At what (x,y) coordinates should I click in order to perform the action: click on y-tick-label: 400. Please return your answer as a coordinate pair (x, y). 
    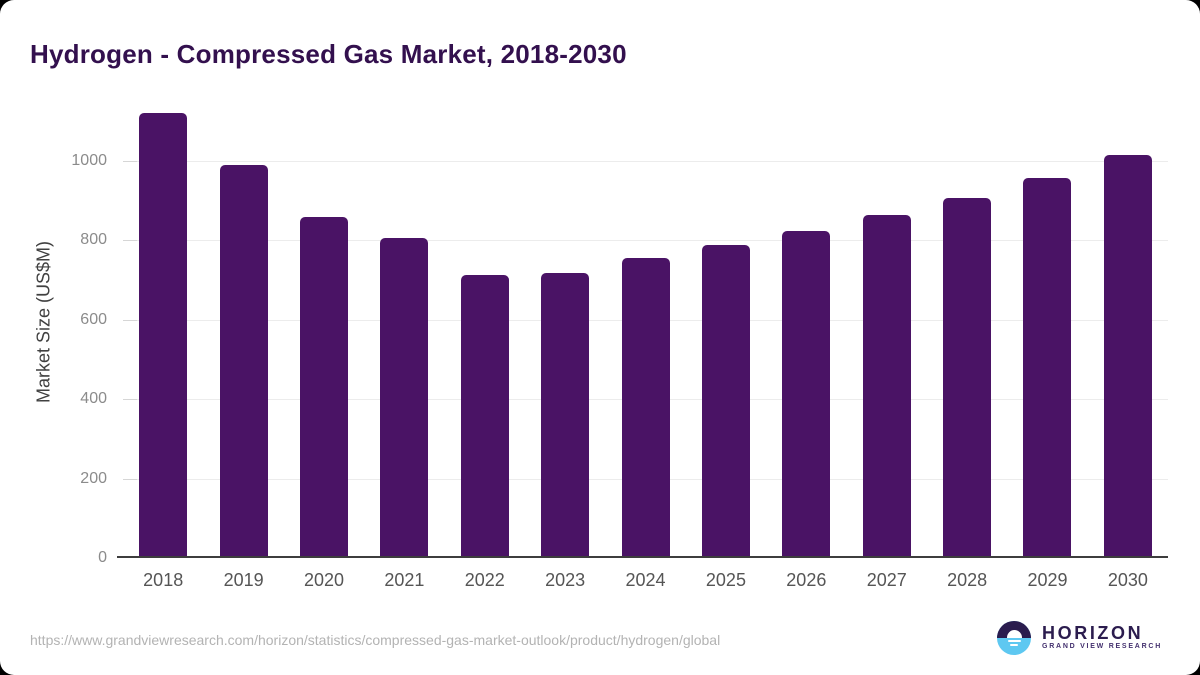
    Looking at the image, I should click on (93, 399).